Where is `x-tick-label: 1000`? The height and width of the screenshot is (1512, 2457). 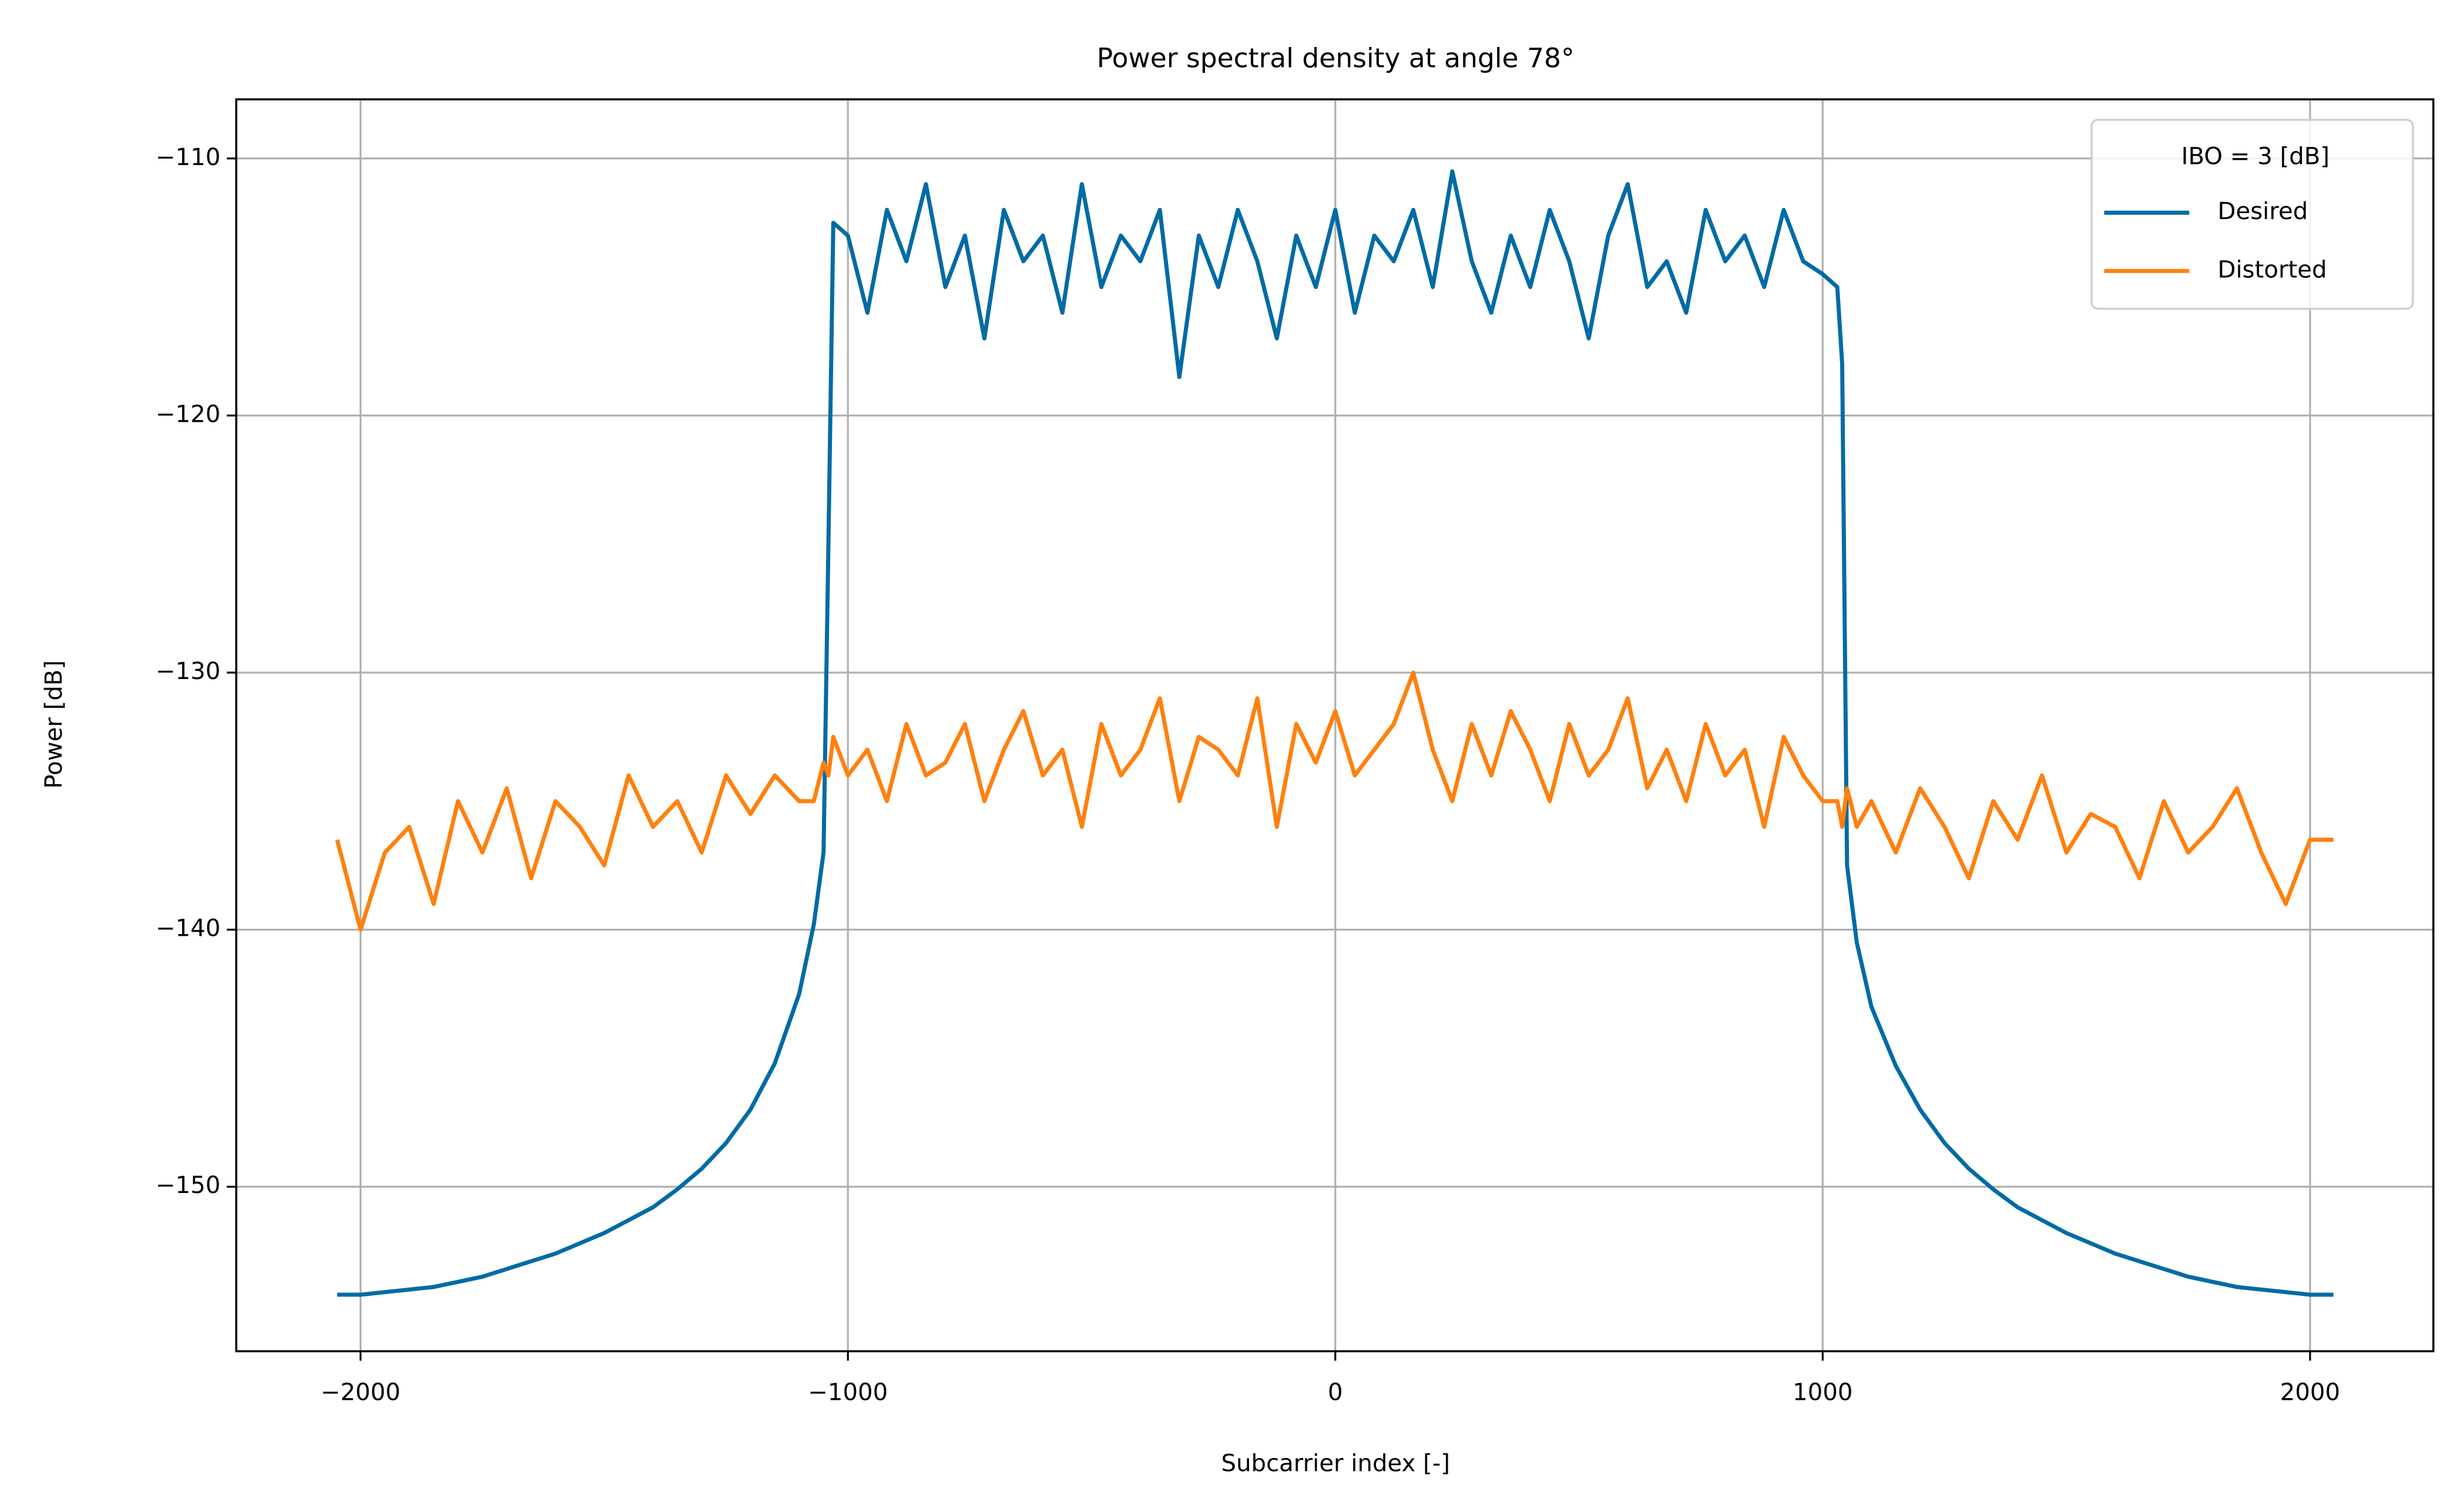
x-tick-label: 1000 is located at coordinates (1822, 1392).